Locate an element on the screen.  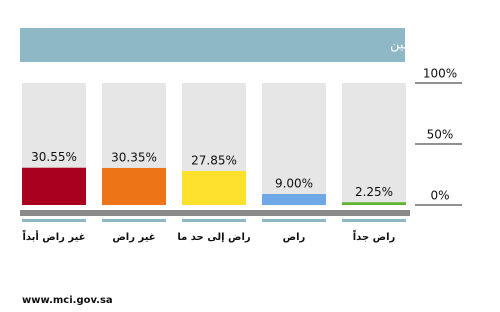
title-bar is located at coordinates (212, 45).